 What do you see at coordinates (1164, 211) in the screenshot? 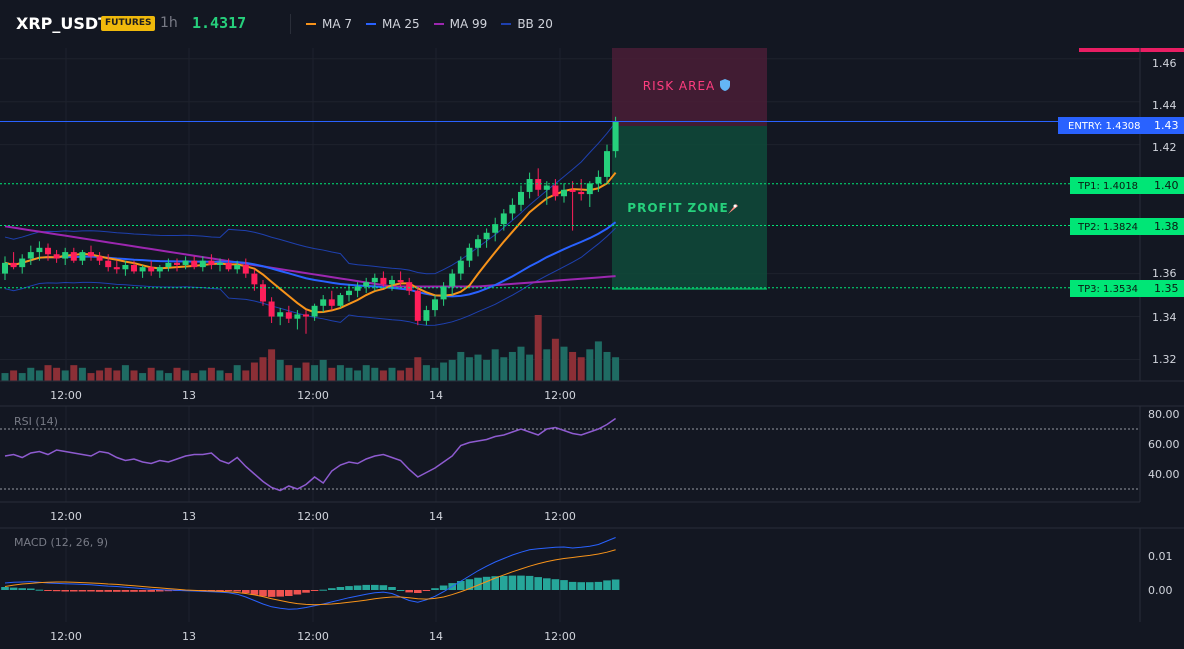
I see `price-axis: 1.46 1.44 1.42 1.36 1.34 1.32` at bounding box center [1164, 211].